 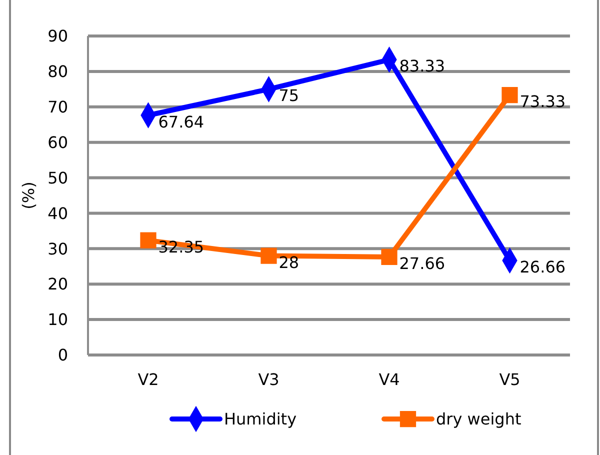 I want to click on y-tick-label: 40, so click(x=58, y=213).